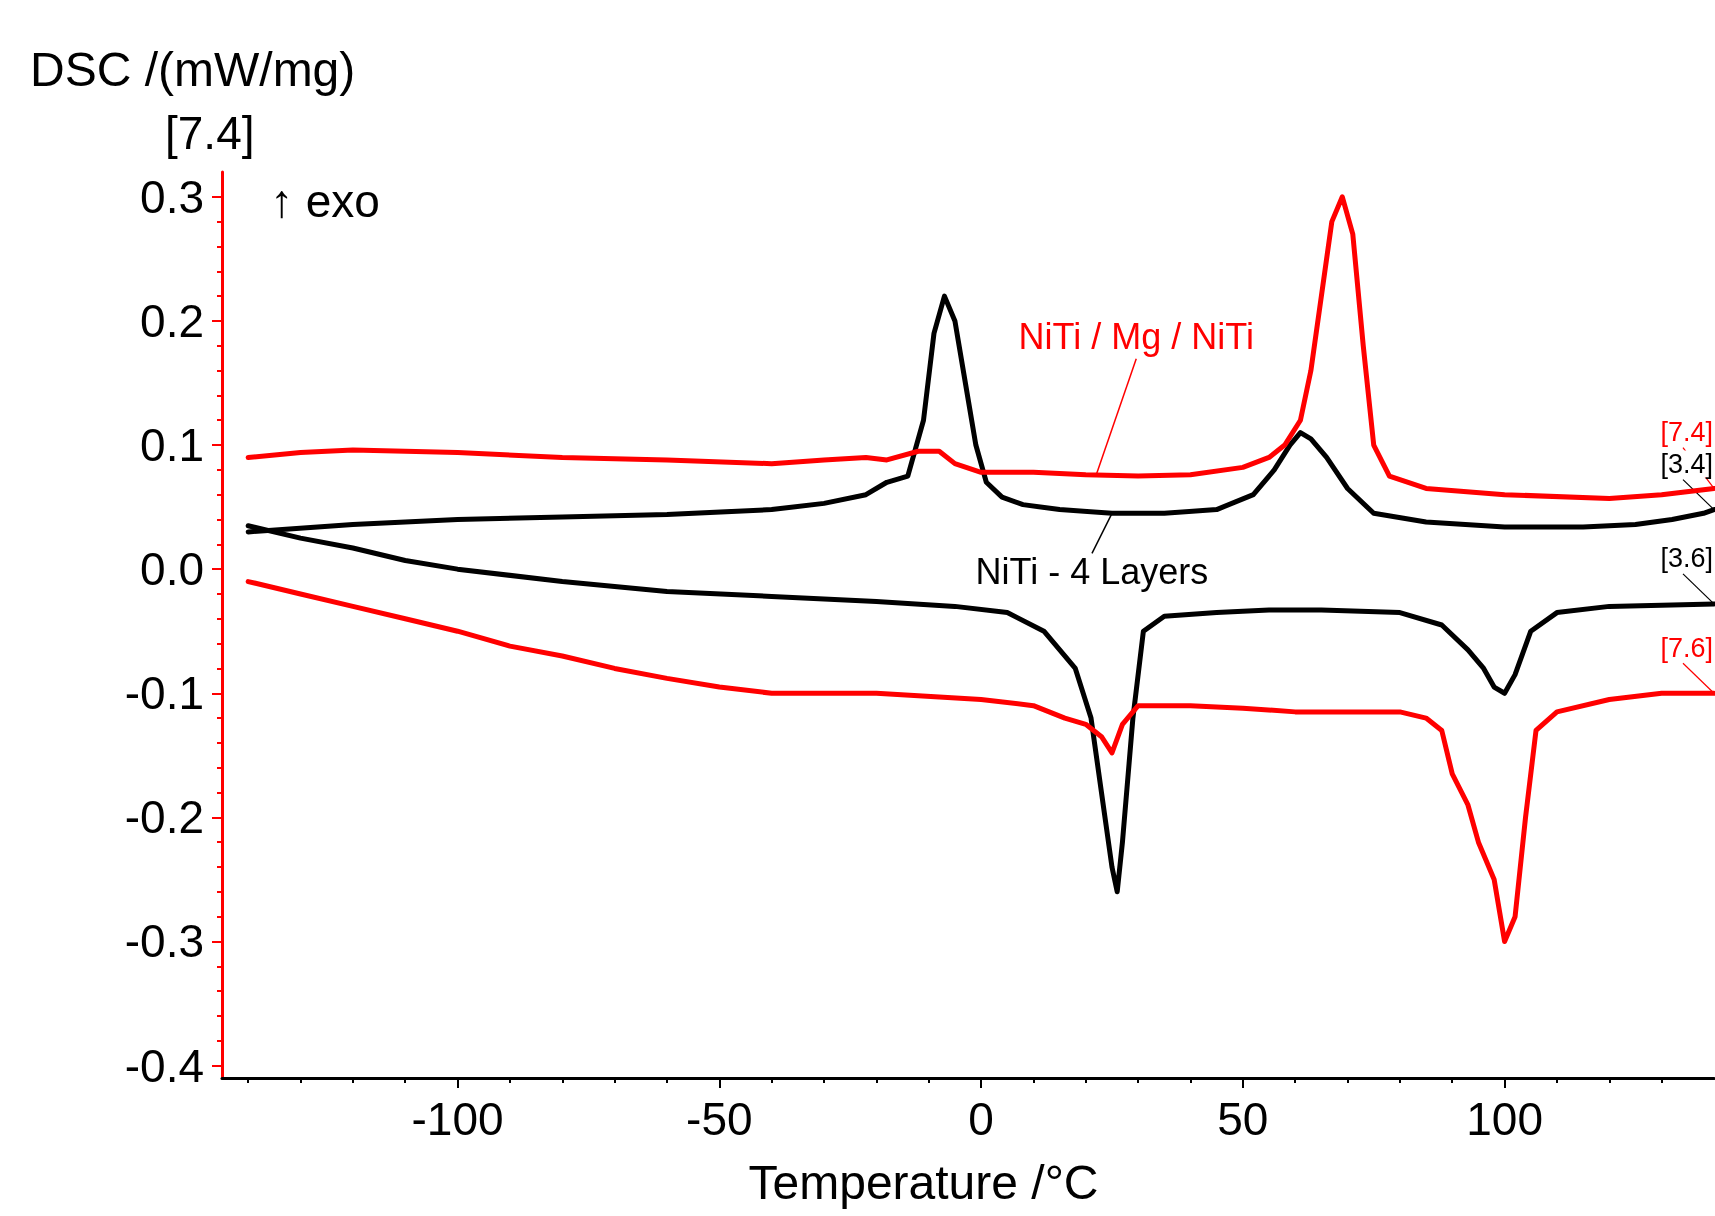  I want to click on y-tick-label: 0.1, so click(172, 445).